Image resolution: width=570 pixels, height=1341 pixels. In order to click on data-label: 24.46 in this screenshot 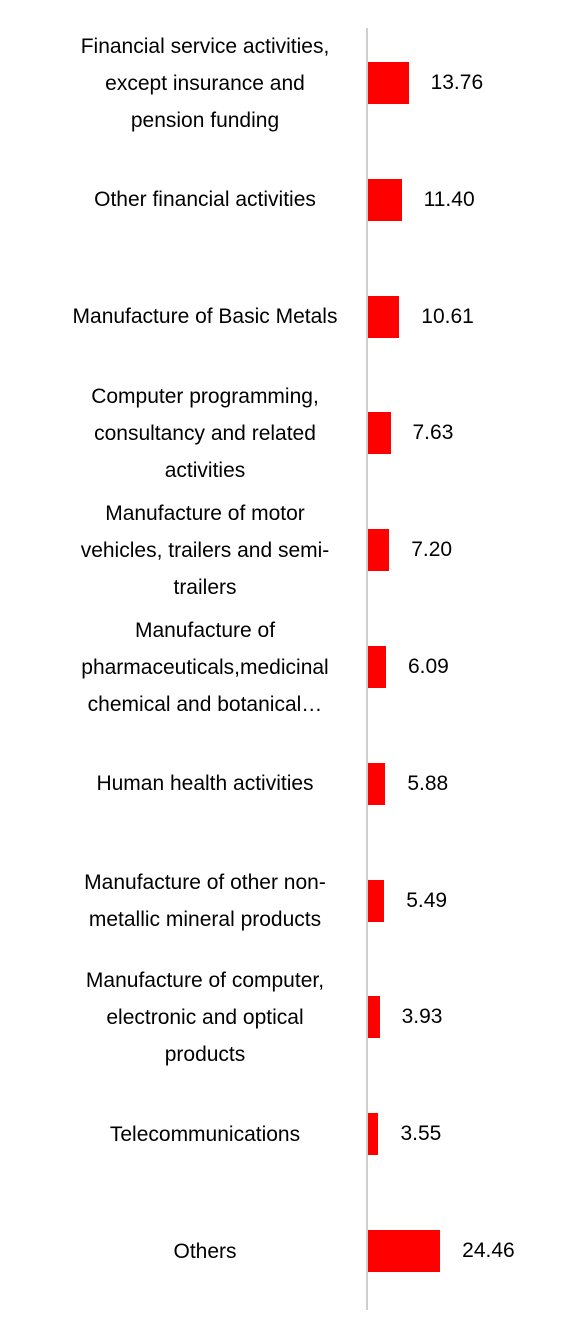, I will do `click(488, 1250)`.